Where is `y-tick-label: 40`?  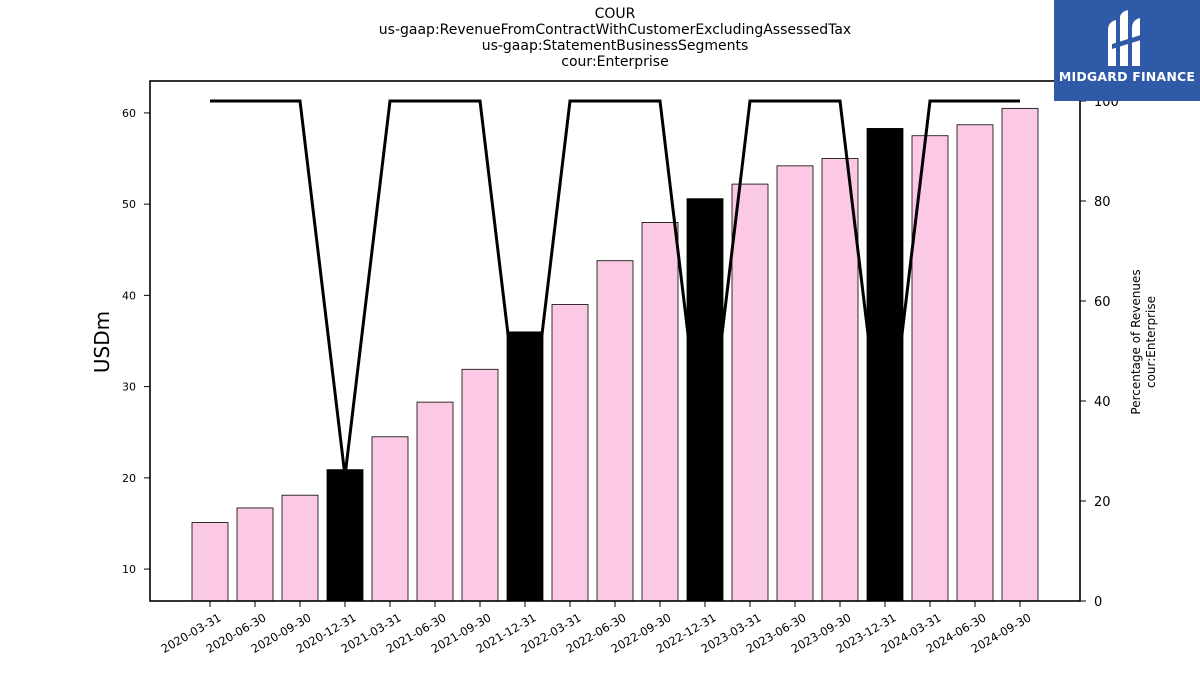
y-tick-label: 40 is located at coordinates (129, 295).